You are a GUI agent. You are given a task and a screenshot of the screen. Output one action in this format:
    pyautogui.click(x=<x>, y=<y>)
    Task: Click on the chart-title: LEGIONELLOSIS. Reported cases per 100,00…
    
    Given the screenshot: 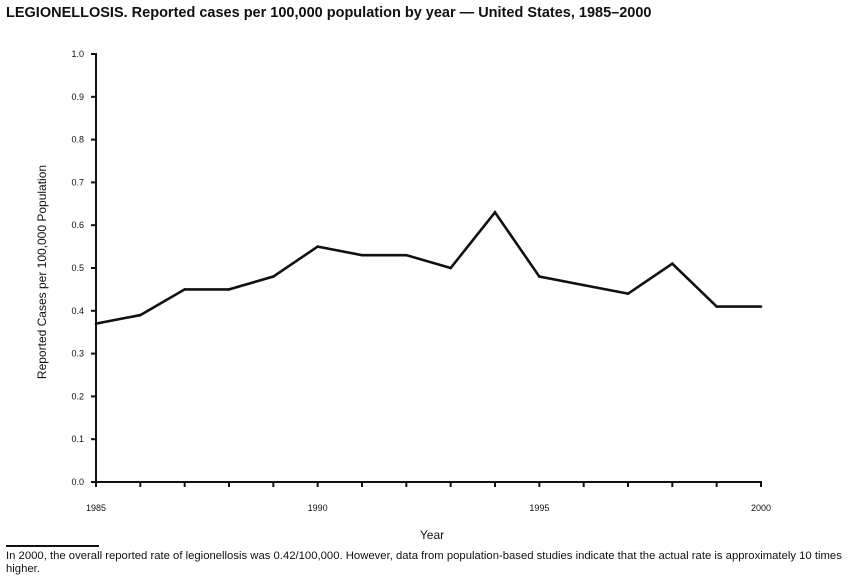 What is the action you would take?
    pyautogui.click(x=329, y=13)
    